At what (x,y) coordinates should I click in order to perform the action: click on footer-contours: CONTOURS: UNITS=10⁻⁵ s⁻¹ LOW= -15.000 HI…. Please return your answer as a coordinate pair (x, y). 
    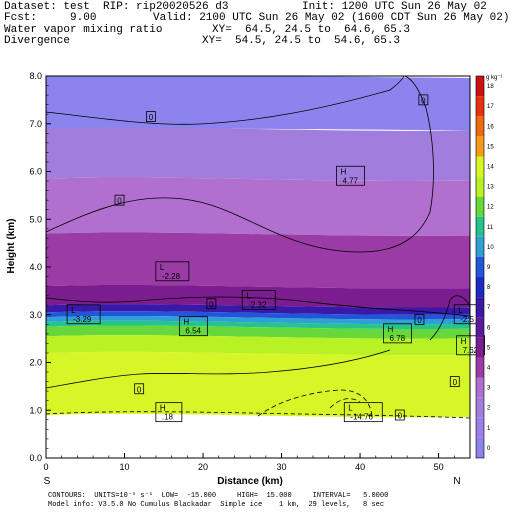
    Looking at the image, I should click on (218, 496).